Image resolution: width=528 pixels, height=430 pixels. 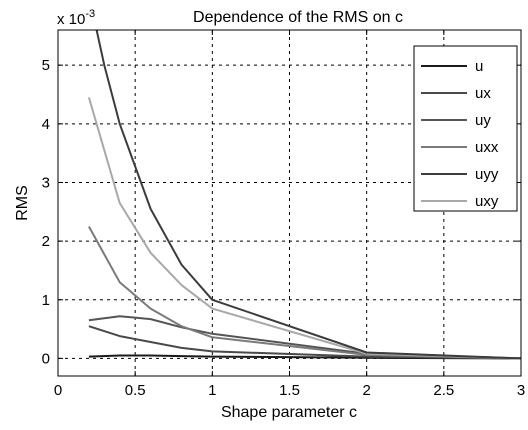 What do you see at coordinates (22, 203) in the screenshot?
I see `y-axis-label: RMS` at bounding box center [22, 203].